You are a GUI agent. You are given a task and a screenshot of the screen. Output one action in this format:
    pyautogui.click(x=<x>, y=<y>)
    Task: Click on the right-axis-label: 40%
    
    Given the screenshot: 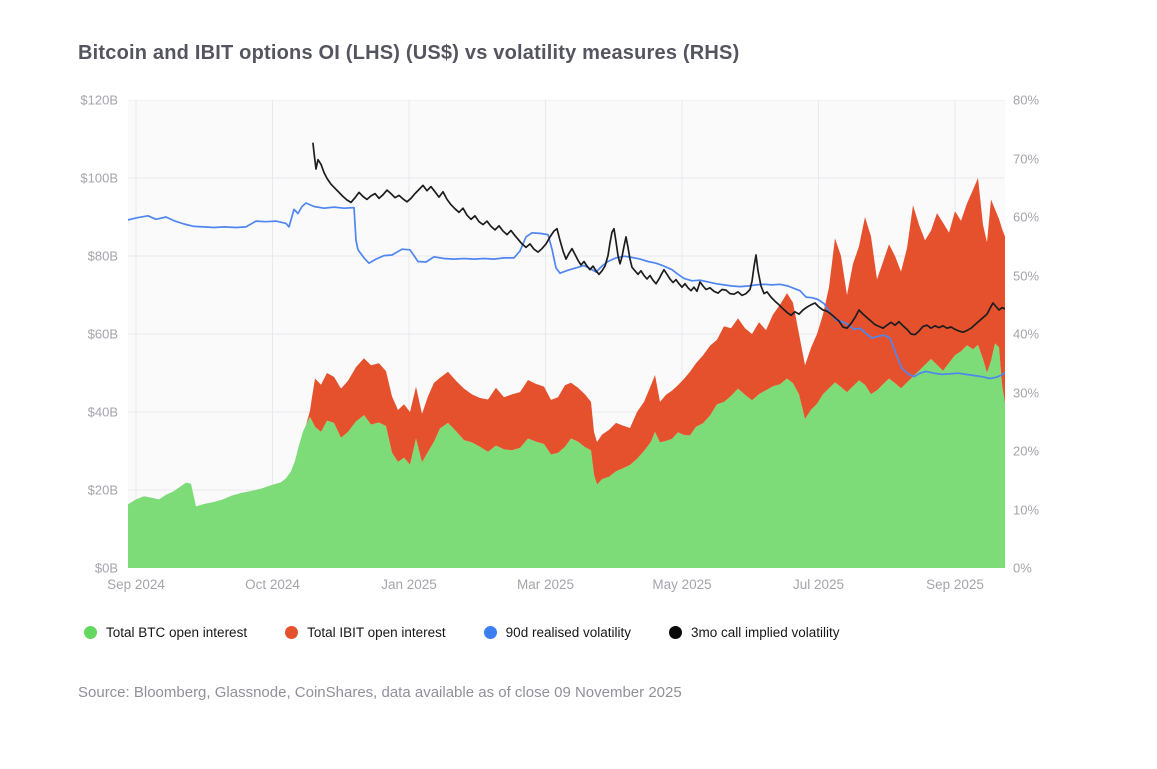 What is the action you would take?
    pyautogui.click(x=1026, y=334)
    